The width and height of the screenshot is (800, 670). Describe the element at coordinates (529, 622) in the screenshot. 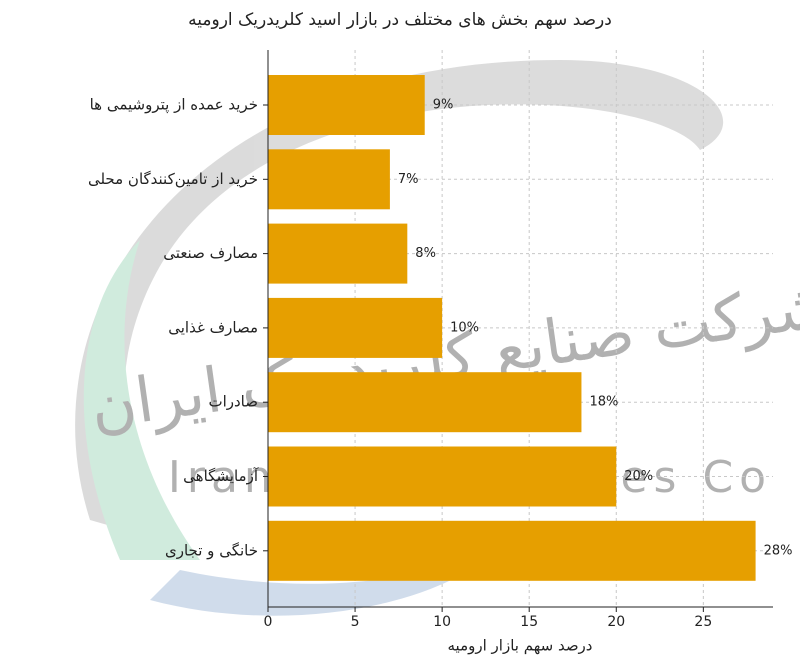

I see `x-tick-label: 15` at that location.